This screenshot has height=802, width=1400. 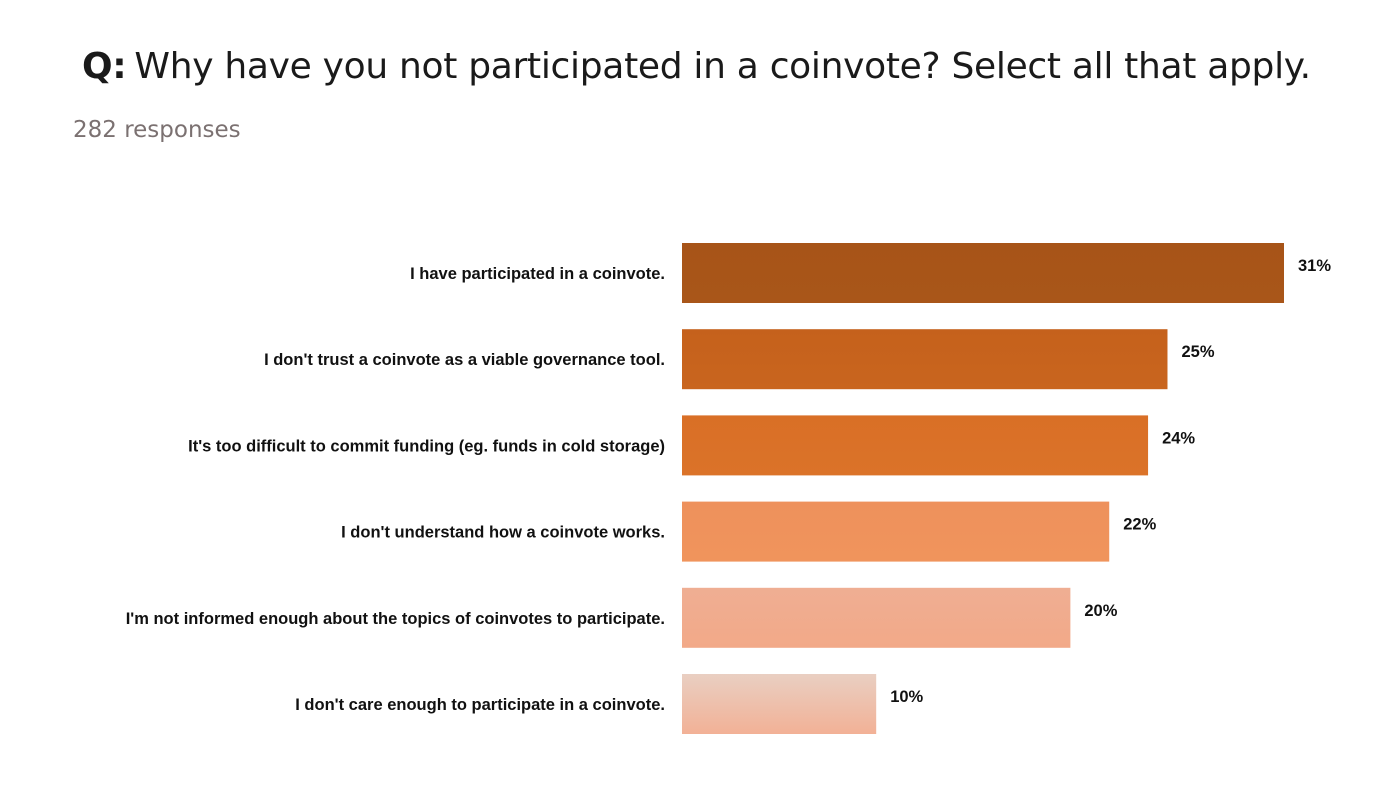 What do you see at coordinates (503, 533) in the screenshot?
I see `category-label: I don't understand how a coinvote works.` at bounding box center [503, 533].